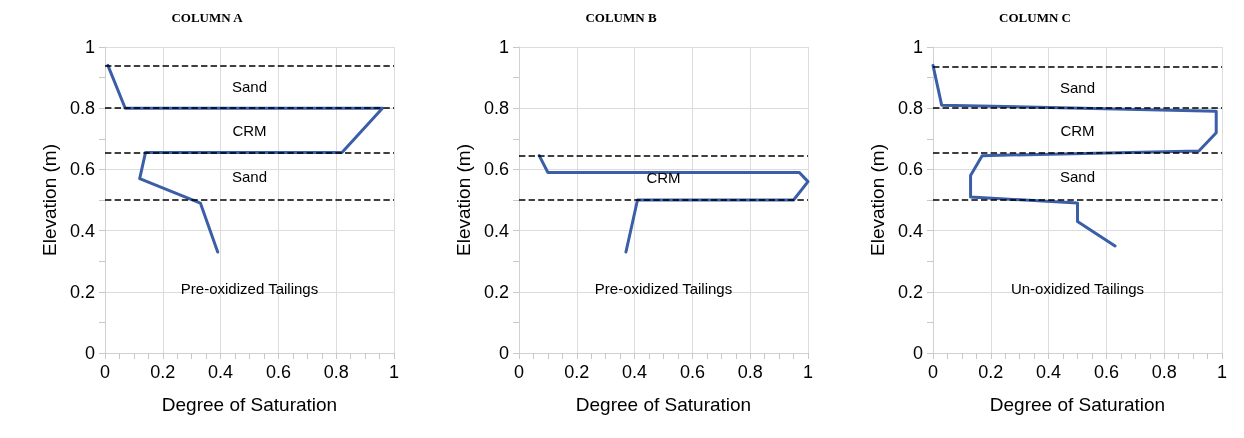 The image size is (1244, 438). What do you see at coordinates (207, 17) in the screenshot?
I see `chart-title: COLUMN A` at bounding box center [207, 17].